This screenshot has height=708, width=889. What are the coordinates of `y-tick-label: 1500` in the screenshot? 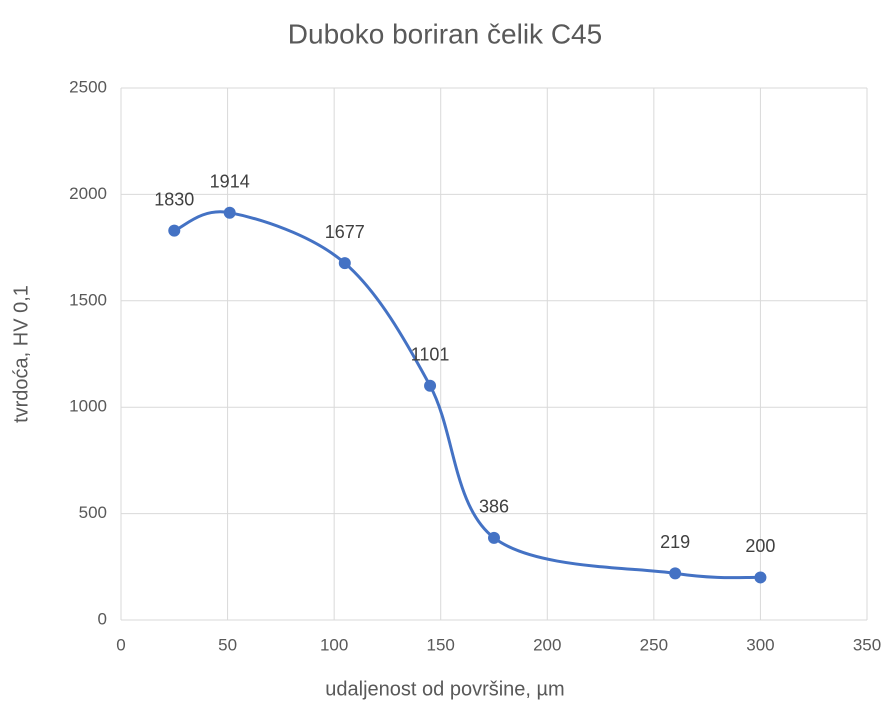 It's located at (88, 299).